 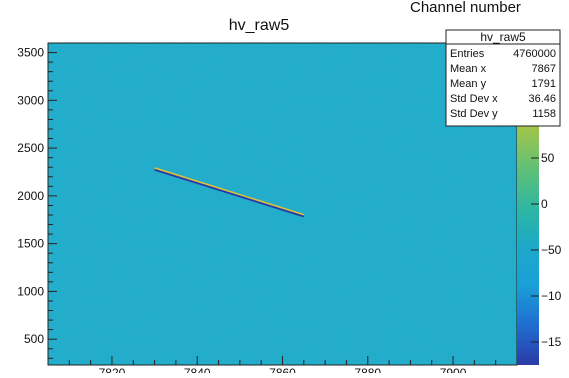 What do you see at coordinates (551, 296) in the screenshot?
I see `z-tick-label: −10` at bounding box center [551, 296].